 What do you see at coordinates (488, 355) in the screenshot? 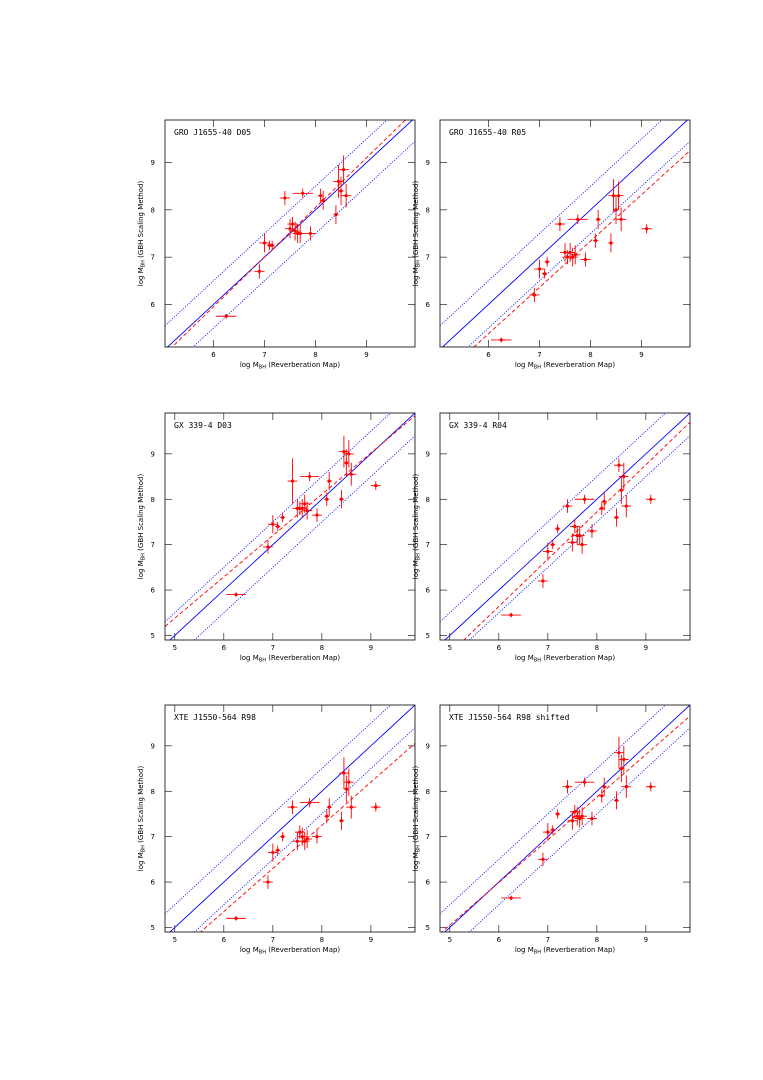
I see `x-tick-label: 6` at bounding box center [488, 355].